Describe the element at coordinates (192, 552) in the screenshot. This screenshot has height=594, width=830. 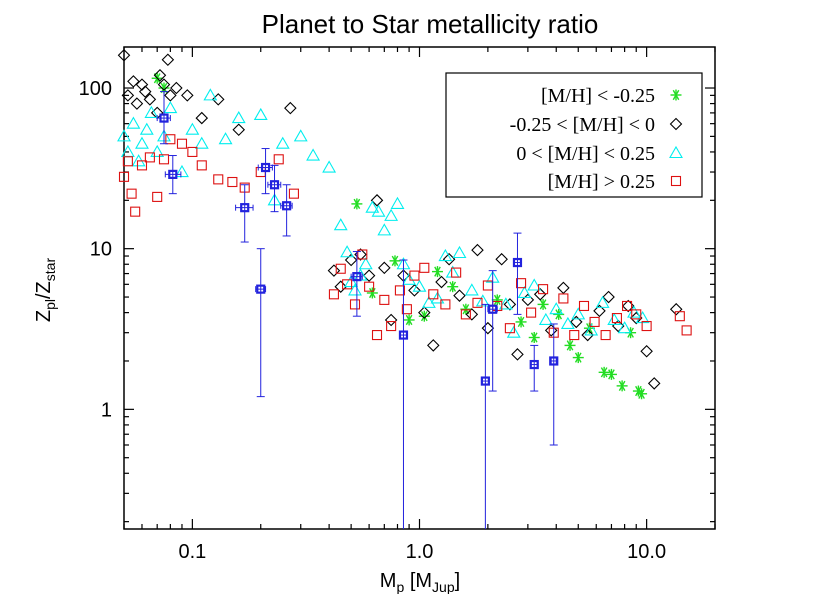
I see `x-tick-label: 0.1` at that location.